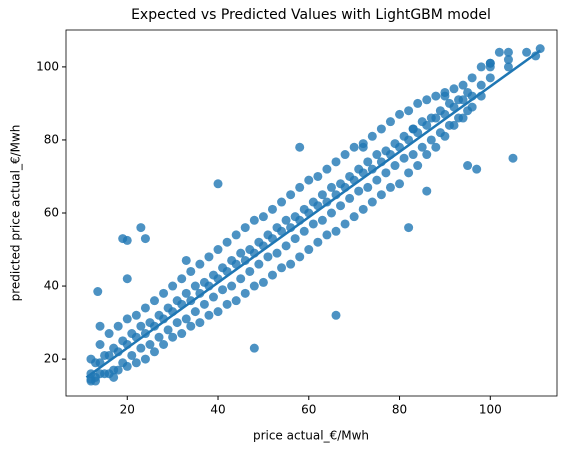 This screenshot has height=457, width=572. I want to click on y-tick-label: 60, so click(51, 213).